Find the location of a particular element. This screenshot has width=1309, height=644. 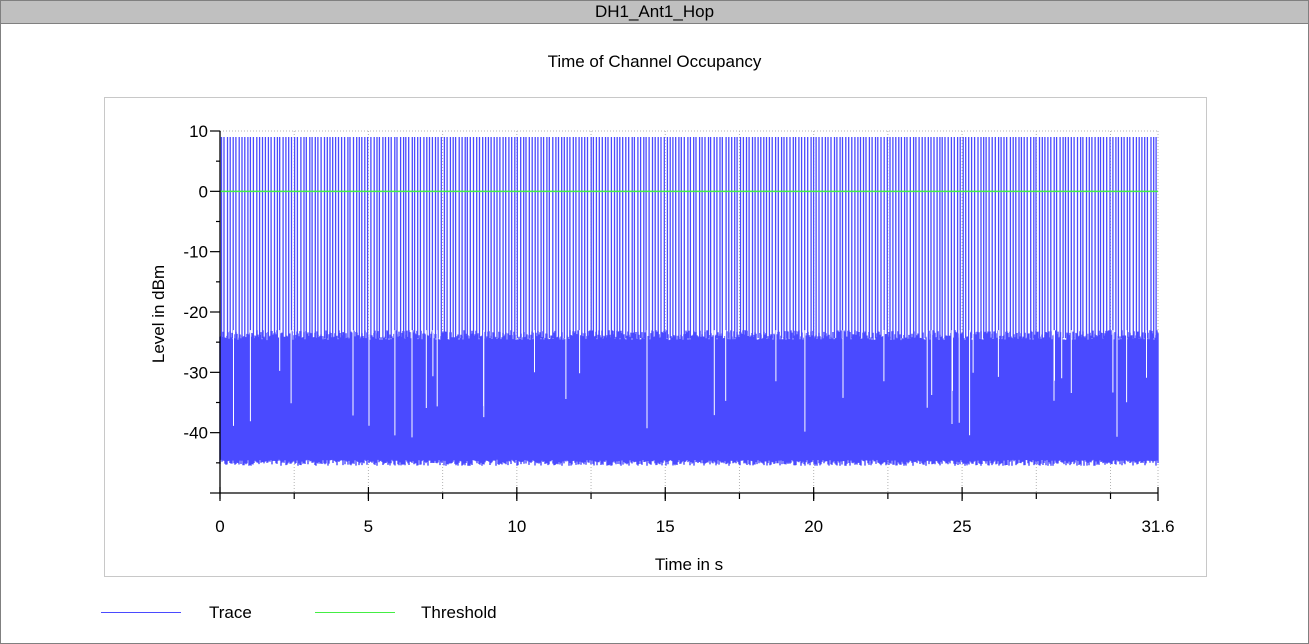

y-tick-label: -30 is located at coordinates (195, 372).